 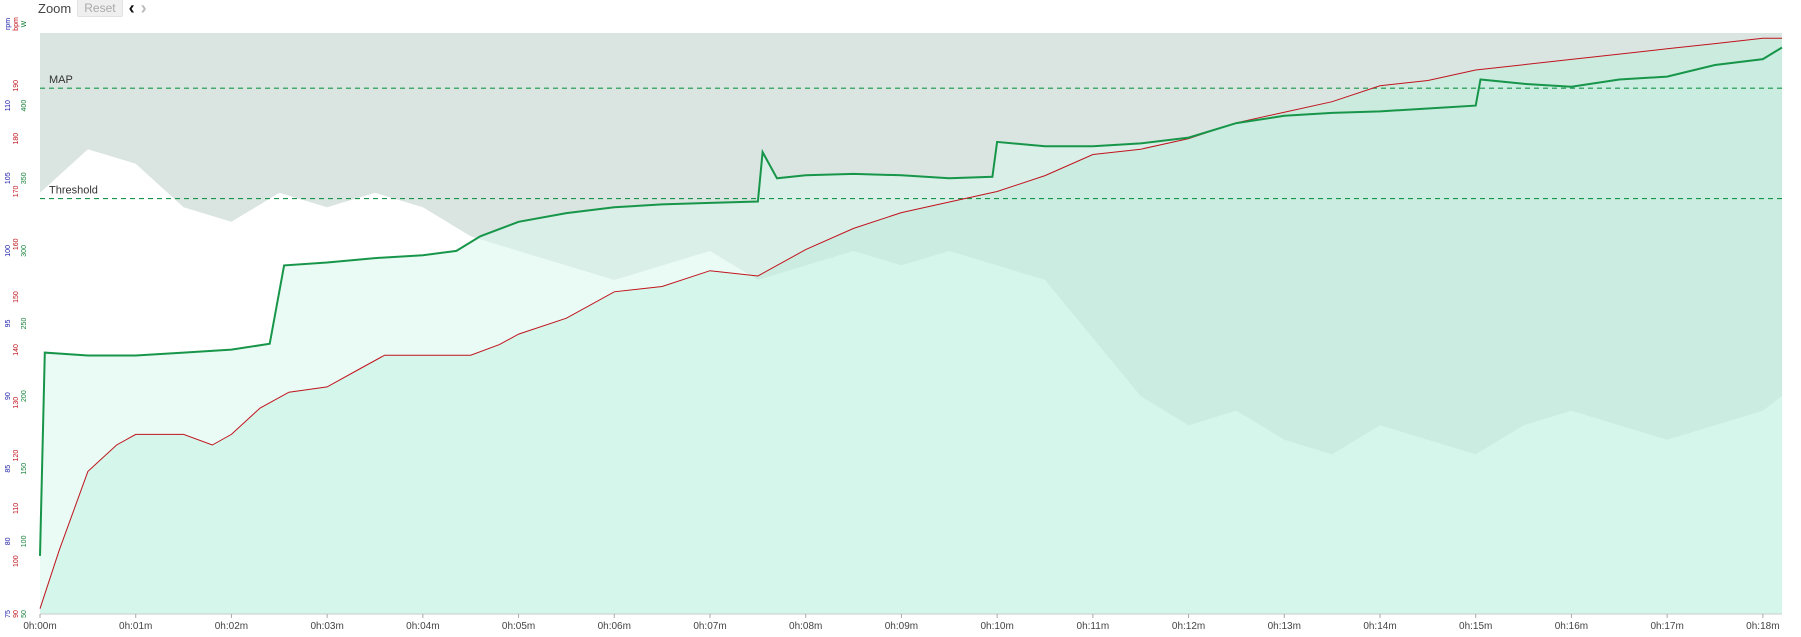 What do you see at coordinates (131, 9) in the screenshot?
I see `chevron-left-icon: ‹` at bounding box center [131, 9].